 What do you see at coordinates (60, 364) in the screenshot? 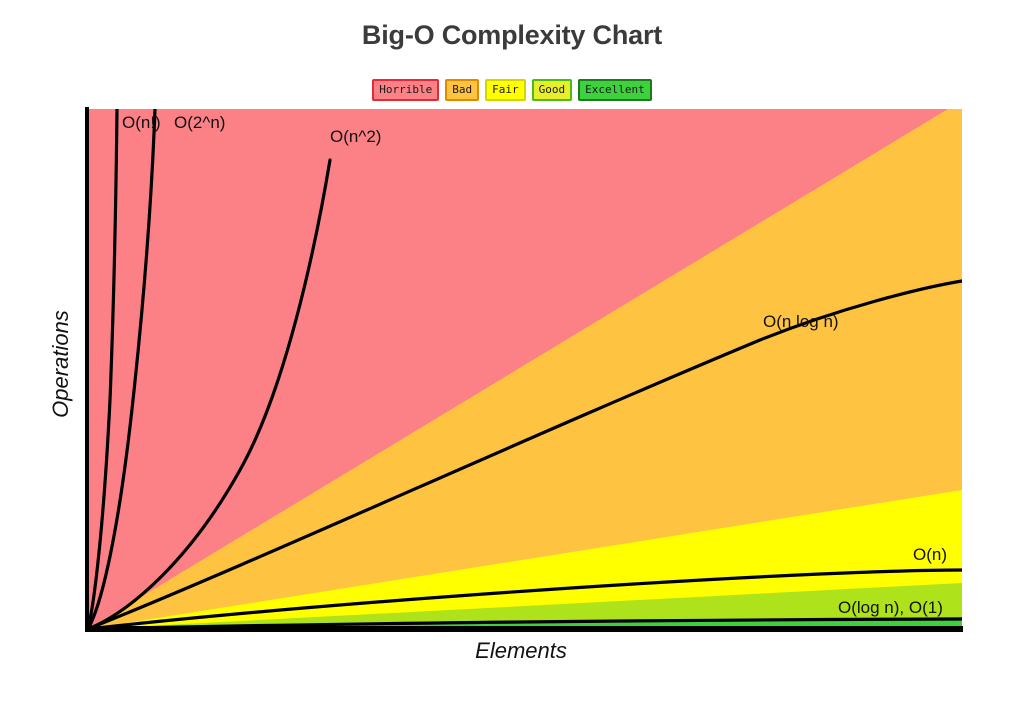
I see `y-axis-label: Operations` at bounding box center [60, 364].